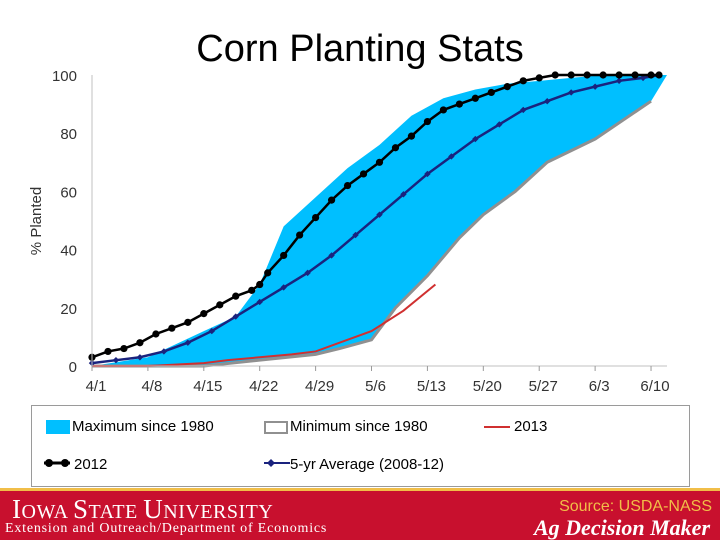 The image size is (720, 541). Describe the element at coordinates (17, 509) in the screenshot. I see `wordmark-initial-1: I` at that location.